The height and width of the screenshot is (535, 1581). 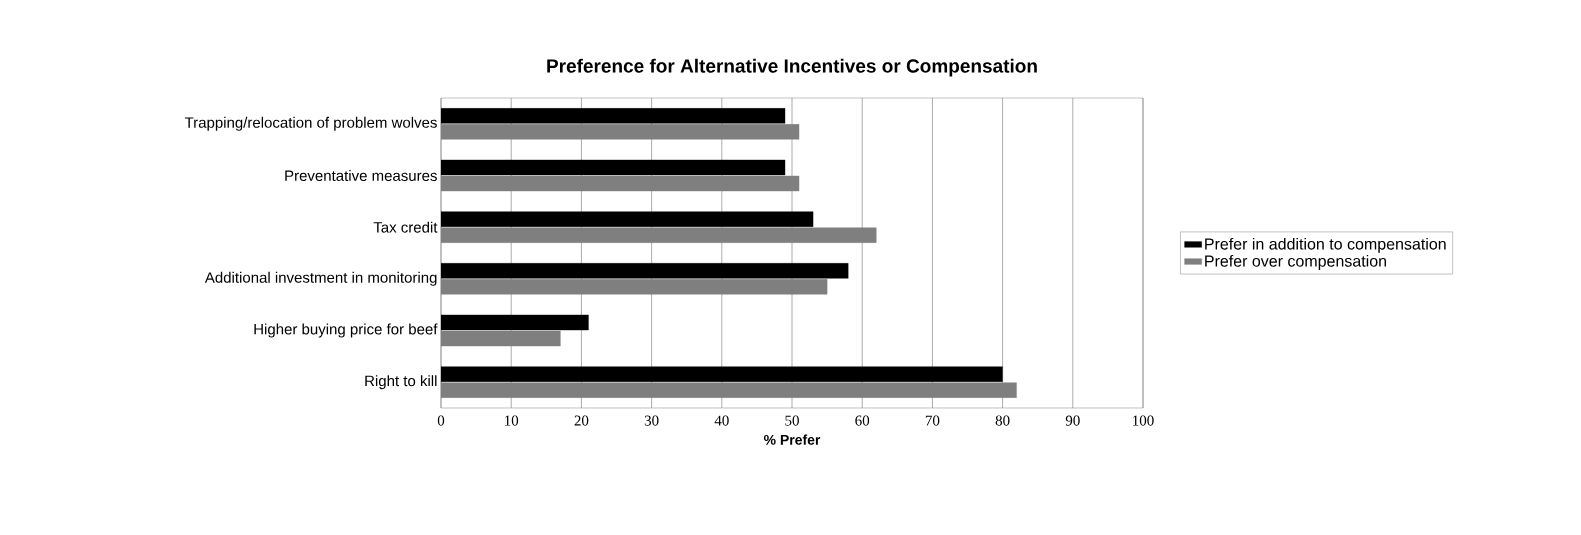 I want to click on x-tick-label: 10, so click(x=512, y=420).